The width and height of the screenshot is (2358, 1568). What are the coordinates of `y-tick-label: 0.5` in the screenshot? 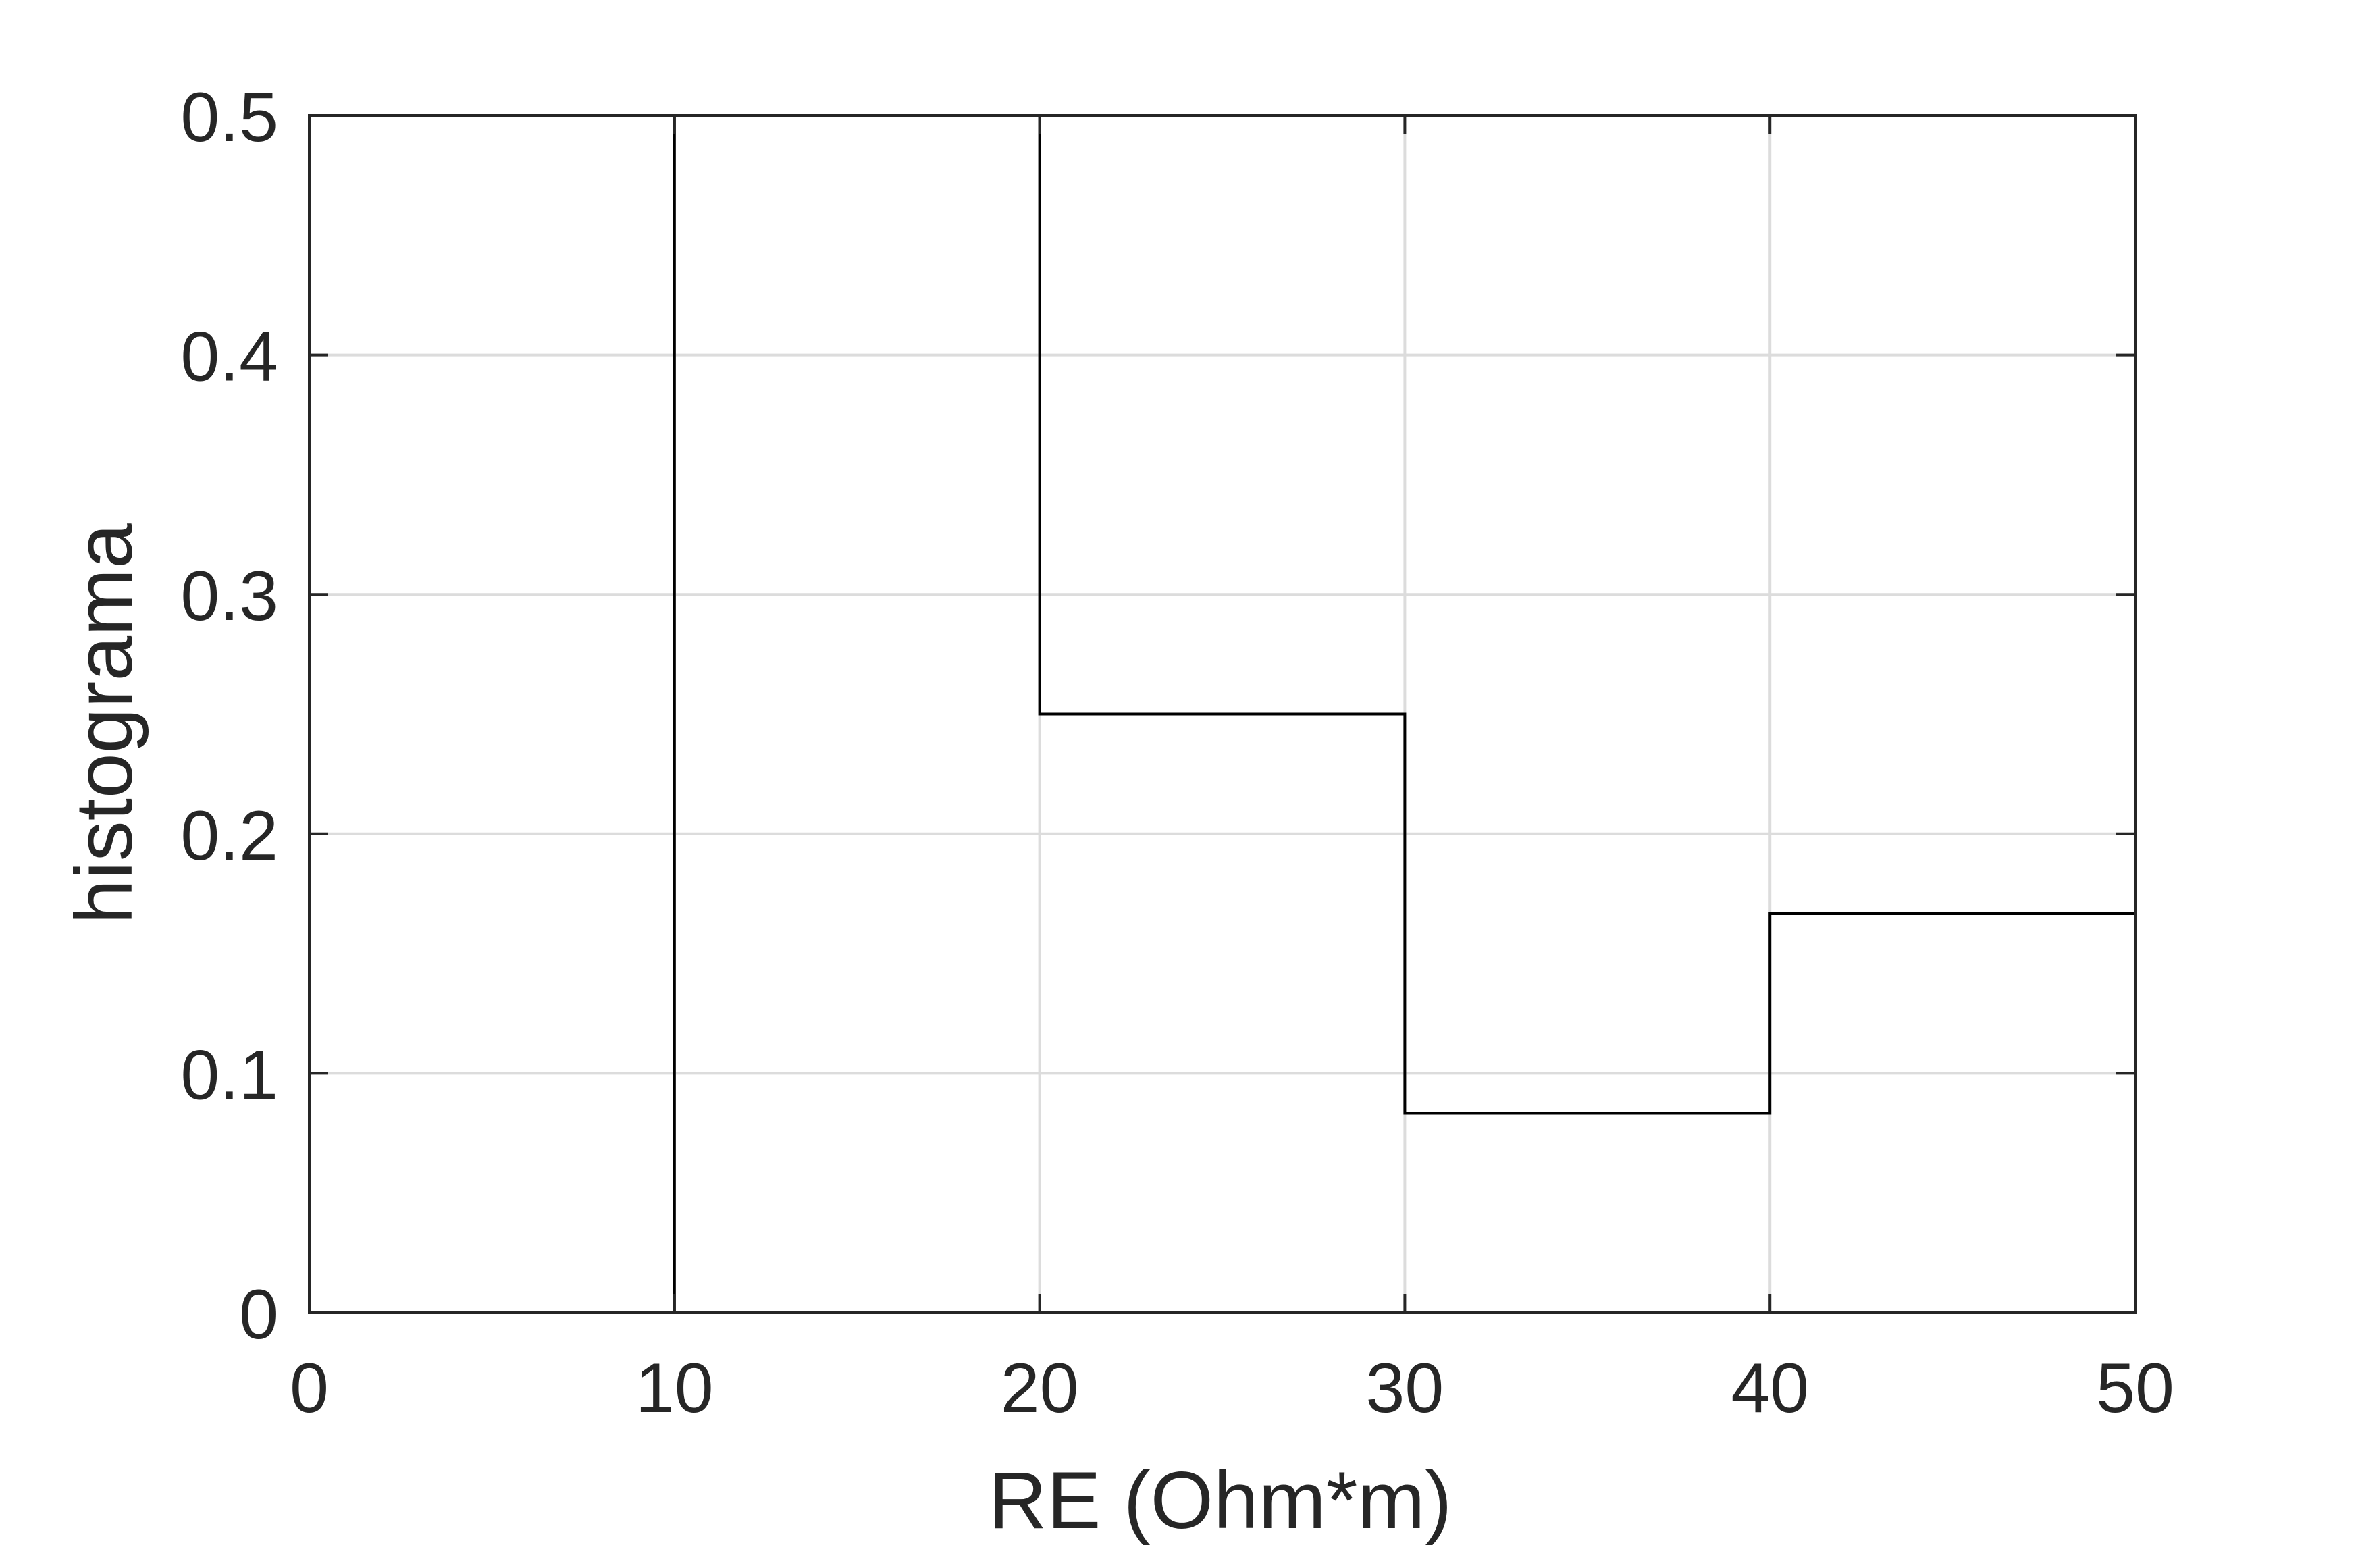 It's located at (229, 117).